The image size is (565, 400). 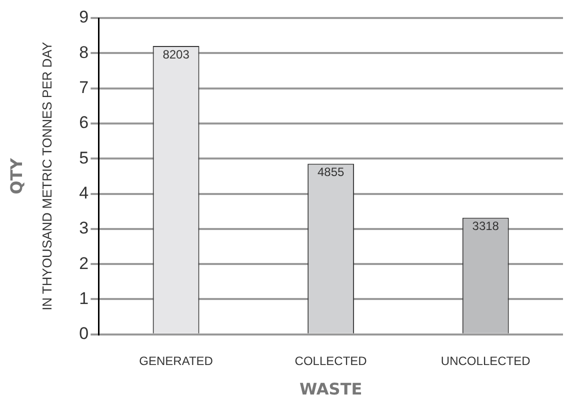 I want to click on annotation: 8203, so click(x=176, y=54).